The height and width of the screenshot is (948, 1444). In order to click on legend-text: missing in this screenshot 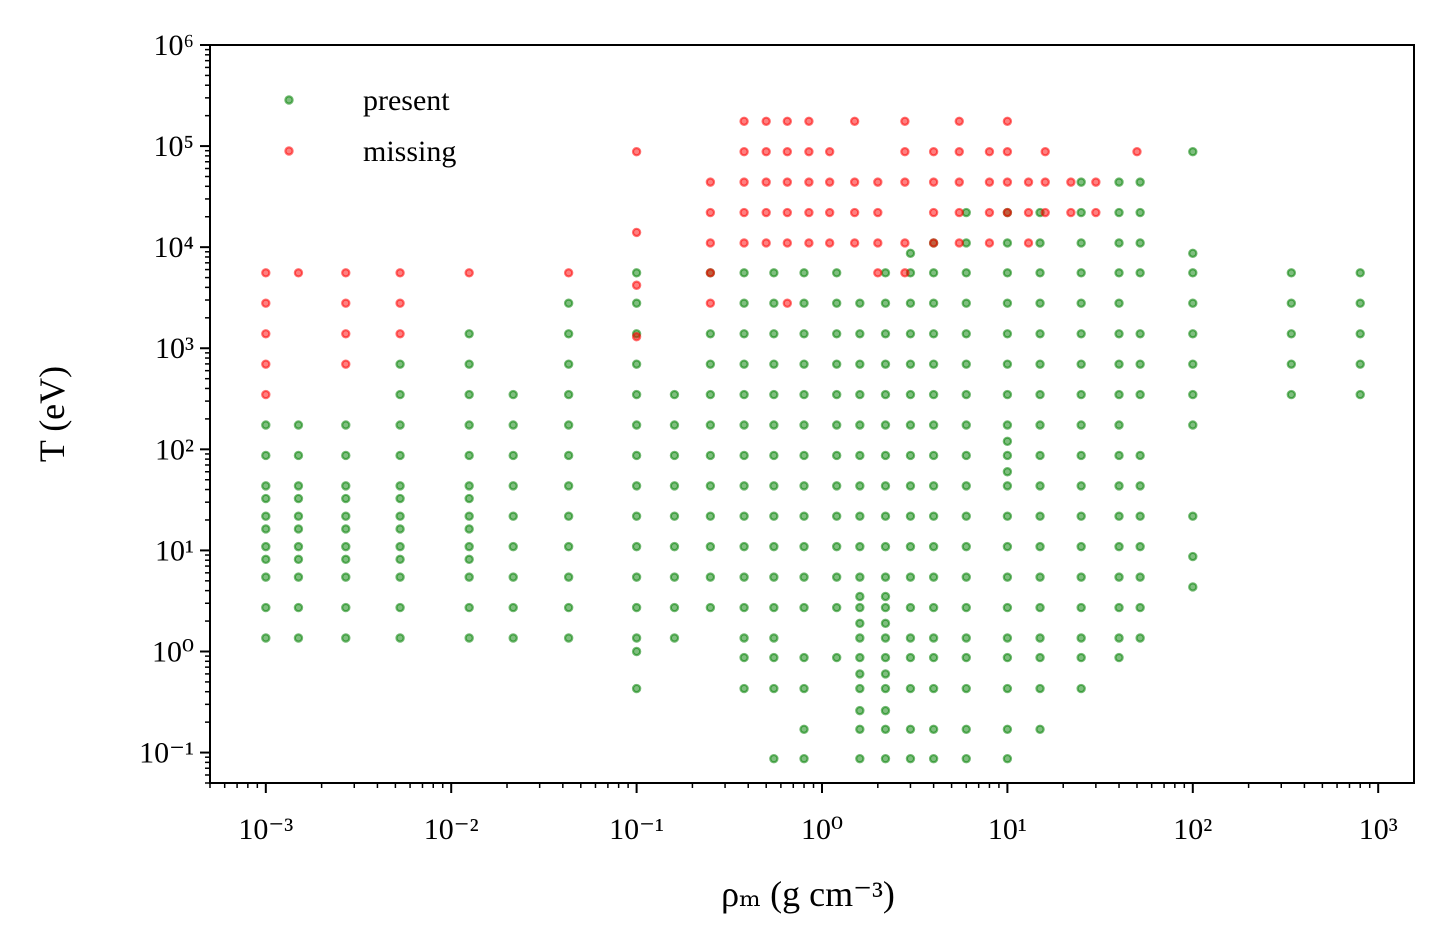, I will do `click(409, 151)`.